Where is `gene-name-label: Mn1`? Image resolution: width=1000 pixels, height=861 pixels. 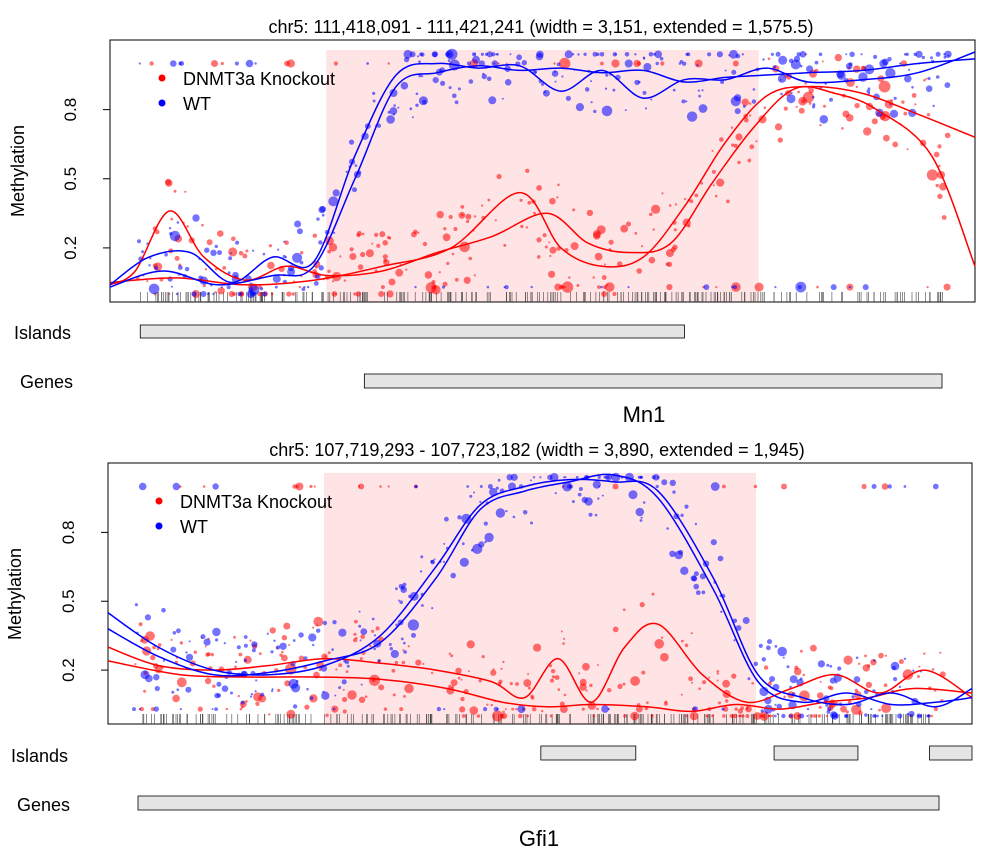
gene-name-label: Mn1 is located at coordinates (644, 414).